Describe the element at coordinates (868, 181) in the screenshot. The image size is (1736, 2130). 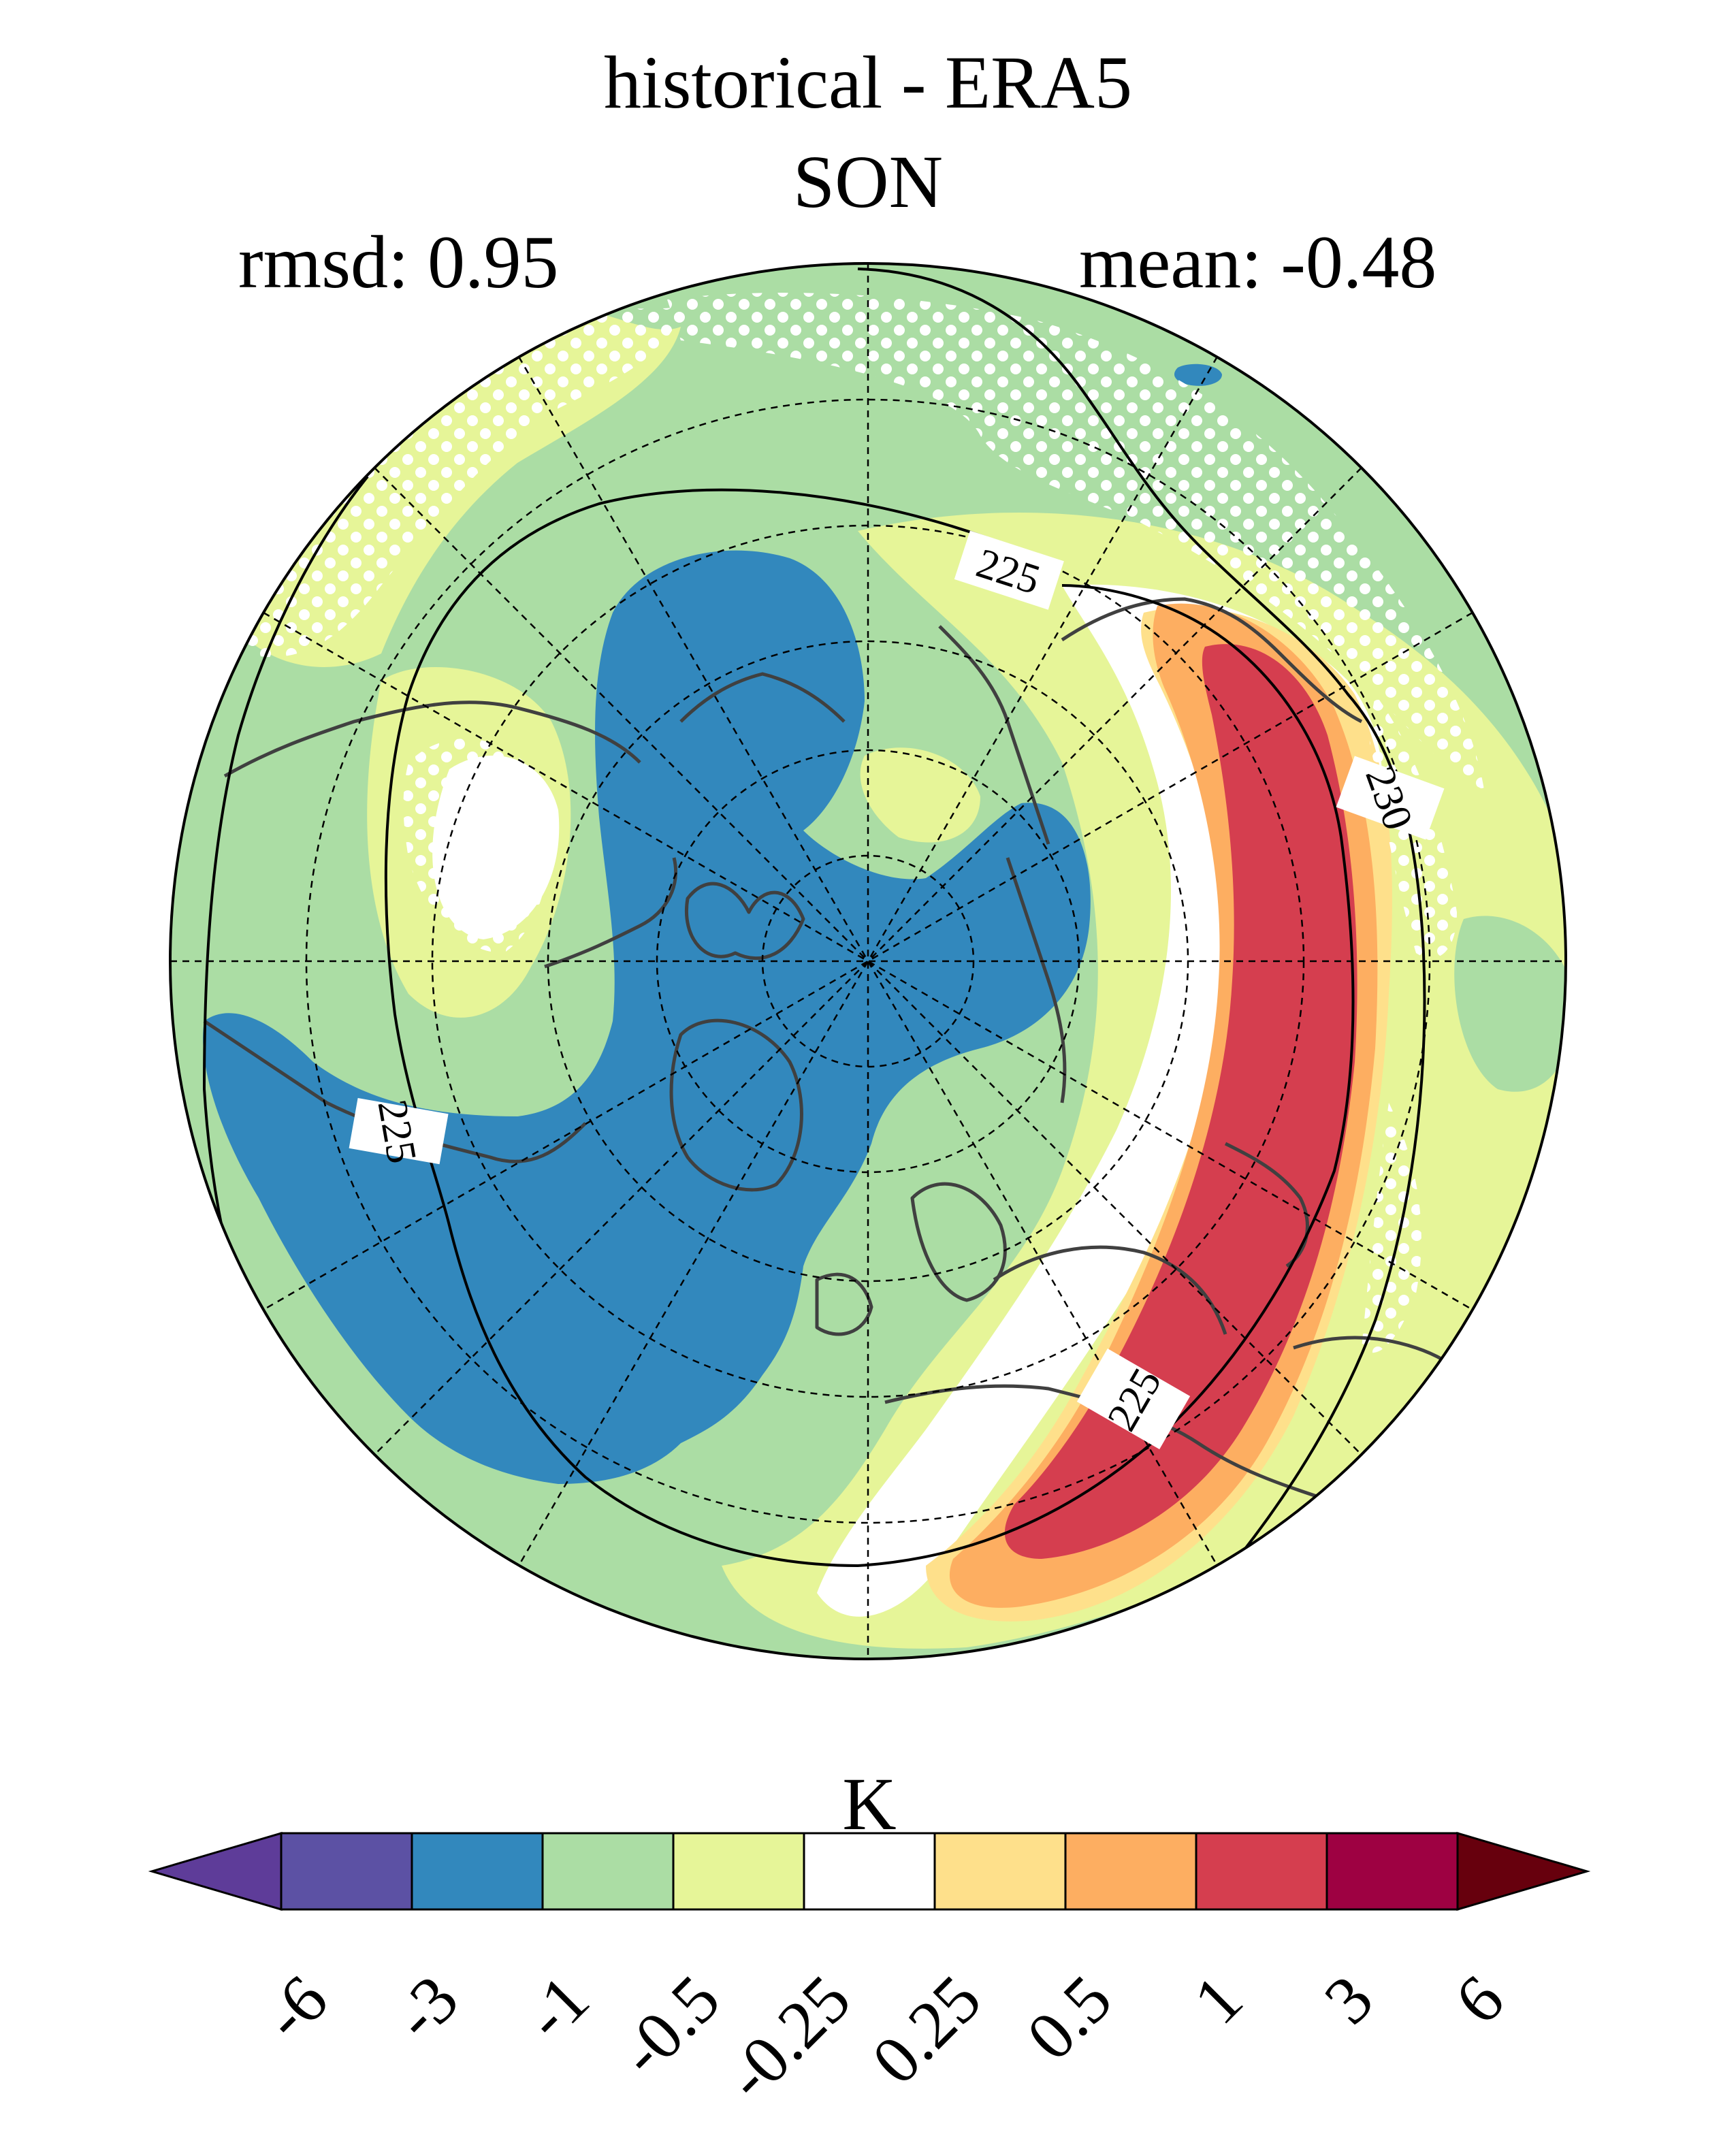
I see `season-label: SON` at that location.